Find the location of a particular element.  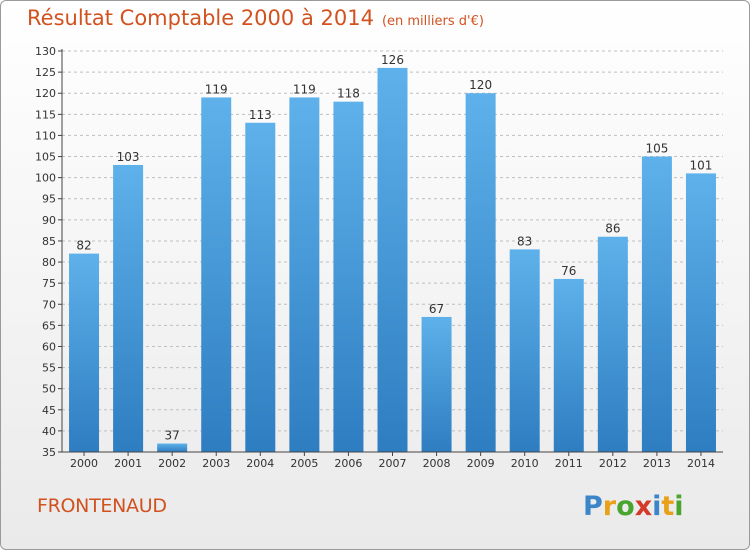

y-tick-label: 110 is located at coordinates (45, 135).